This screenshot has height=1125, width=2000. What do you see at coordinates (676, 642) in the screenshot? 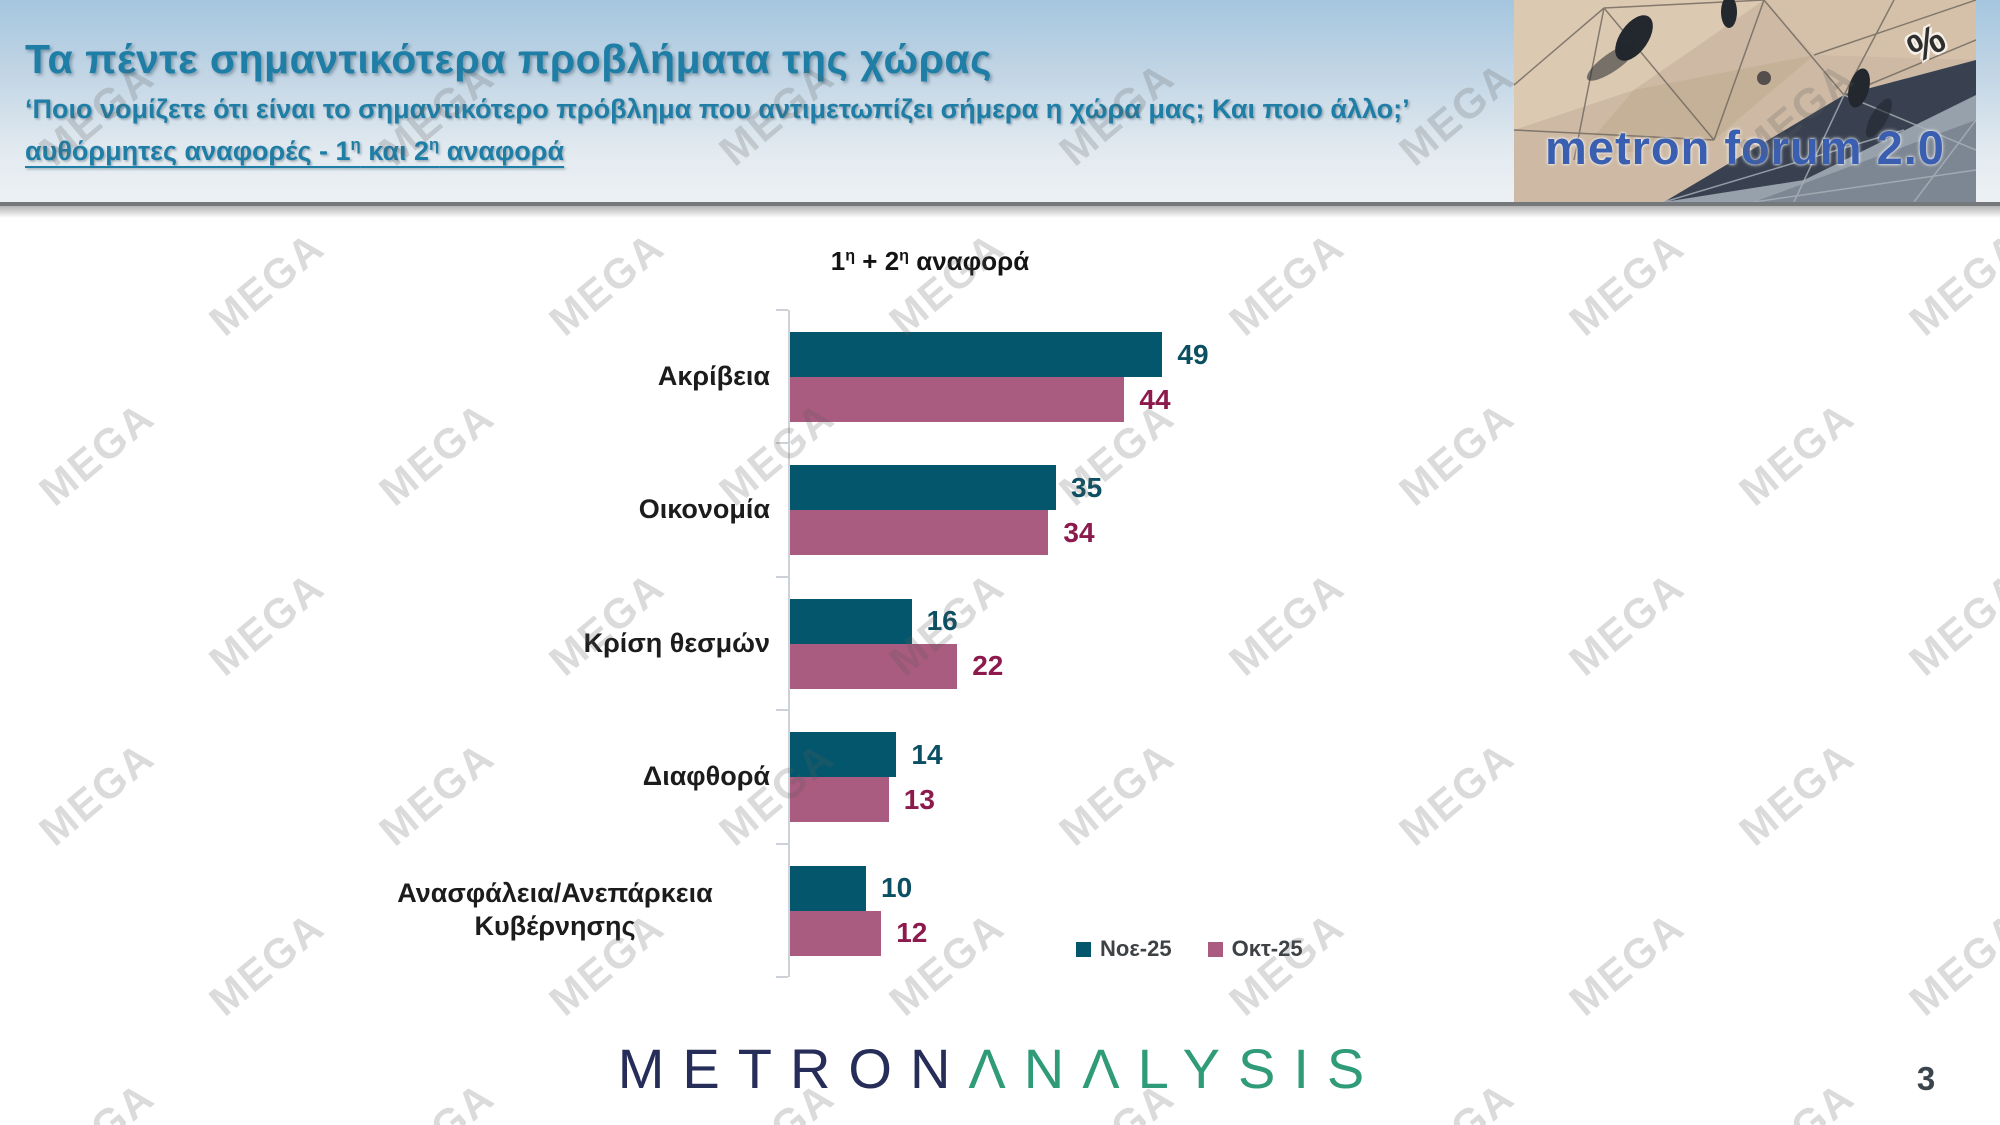
I see `category-label: Κρίση θεσμών` at bounding box center [676, 642].